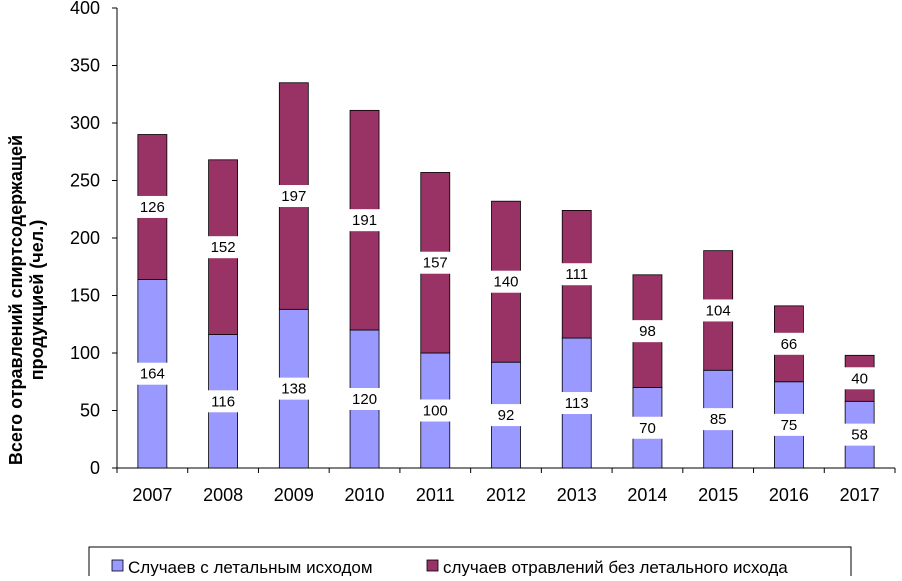 The image size is (902, 581). What do you see at coordinates (432, 565) in the screenshot?
I see `legend-swatch-nonfatal` at bounding box center [432, 565].